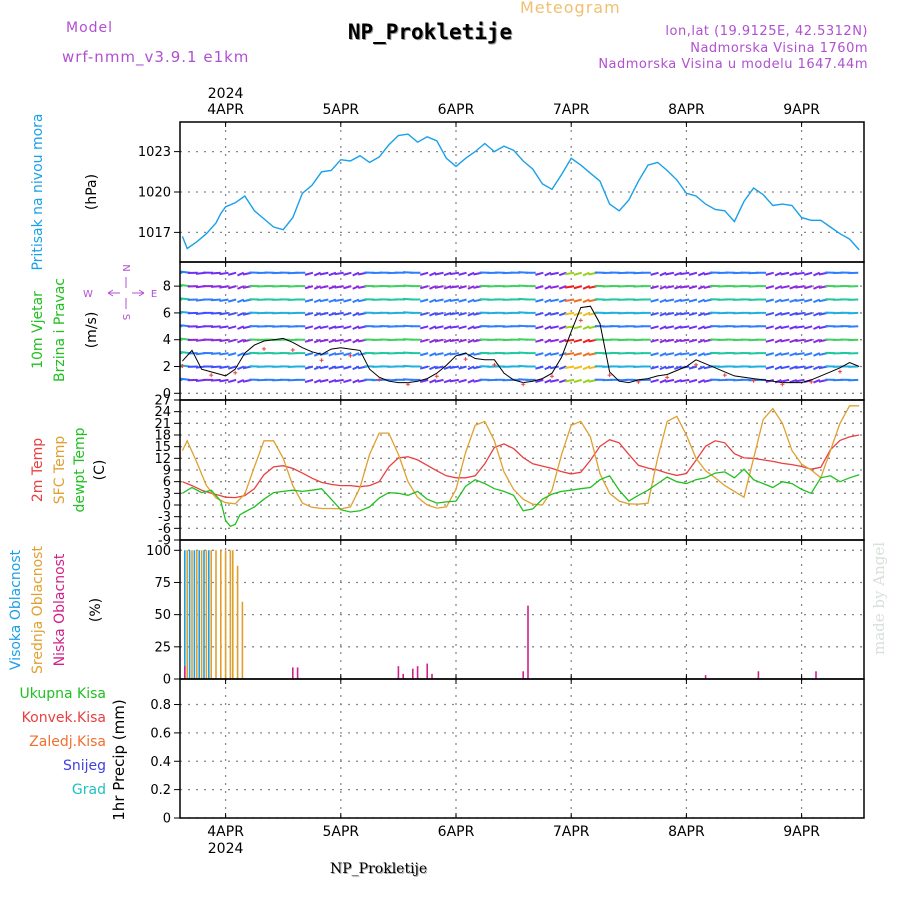 This screenshot has height=900, width=900. What do you see at coordinates (162, 447) in the screenshot?
I see `y-tick-label: 15` at bounding box center [162, 447].